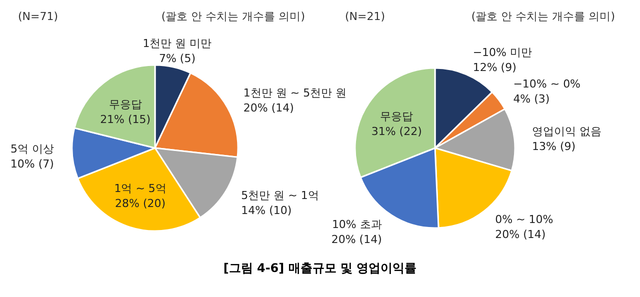 This screenshot has width=640, height=297. What do you see at coordinates (38, 16) in the screenshot?
I see `text: (N=71)` at bounding box center [38, 16].